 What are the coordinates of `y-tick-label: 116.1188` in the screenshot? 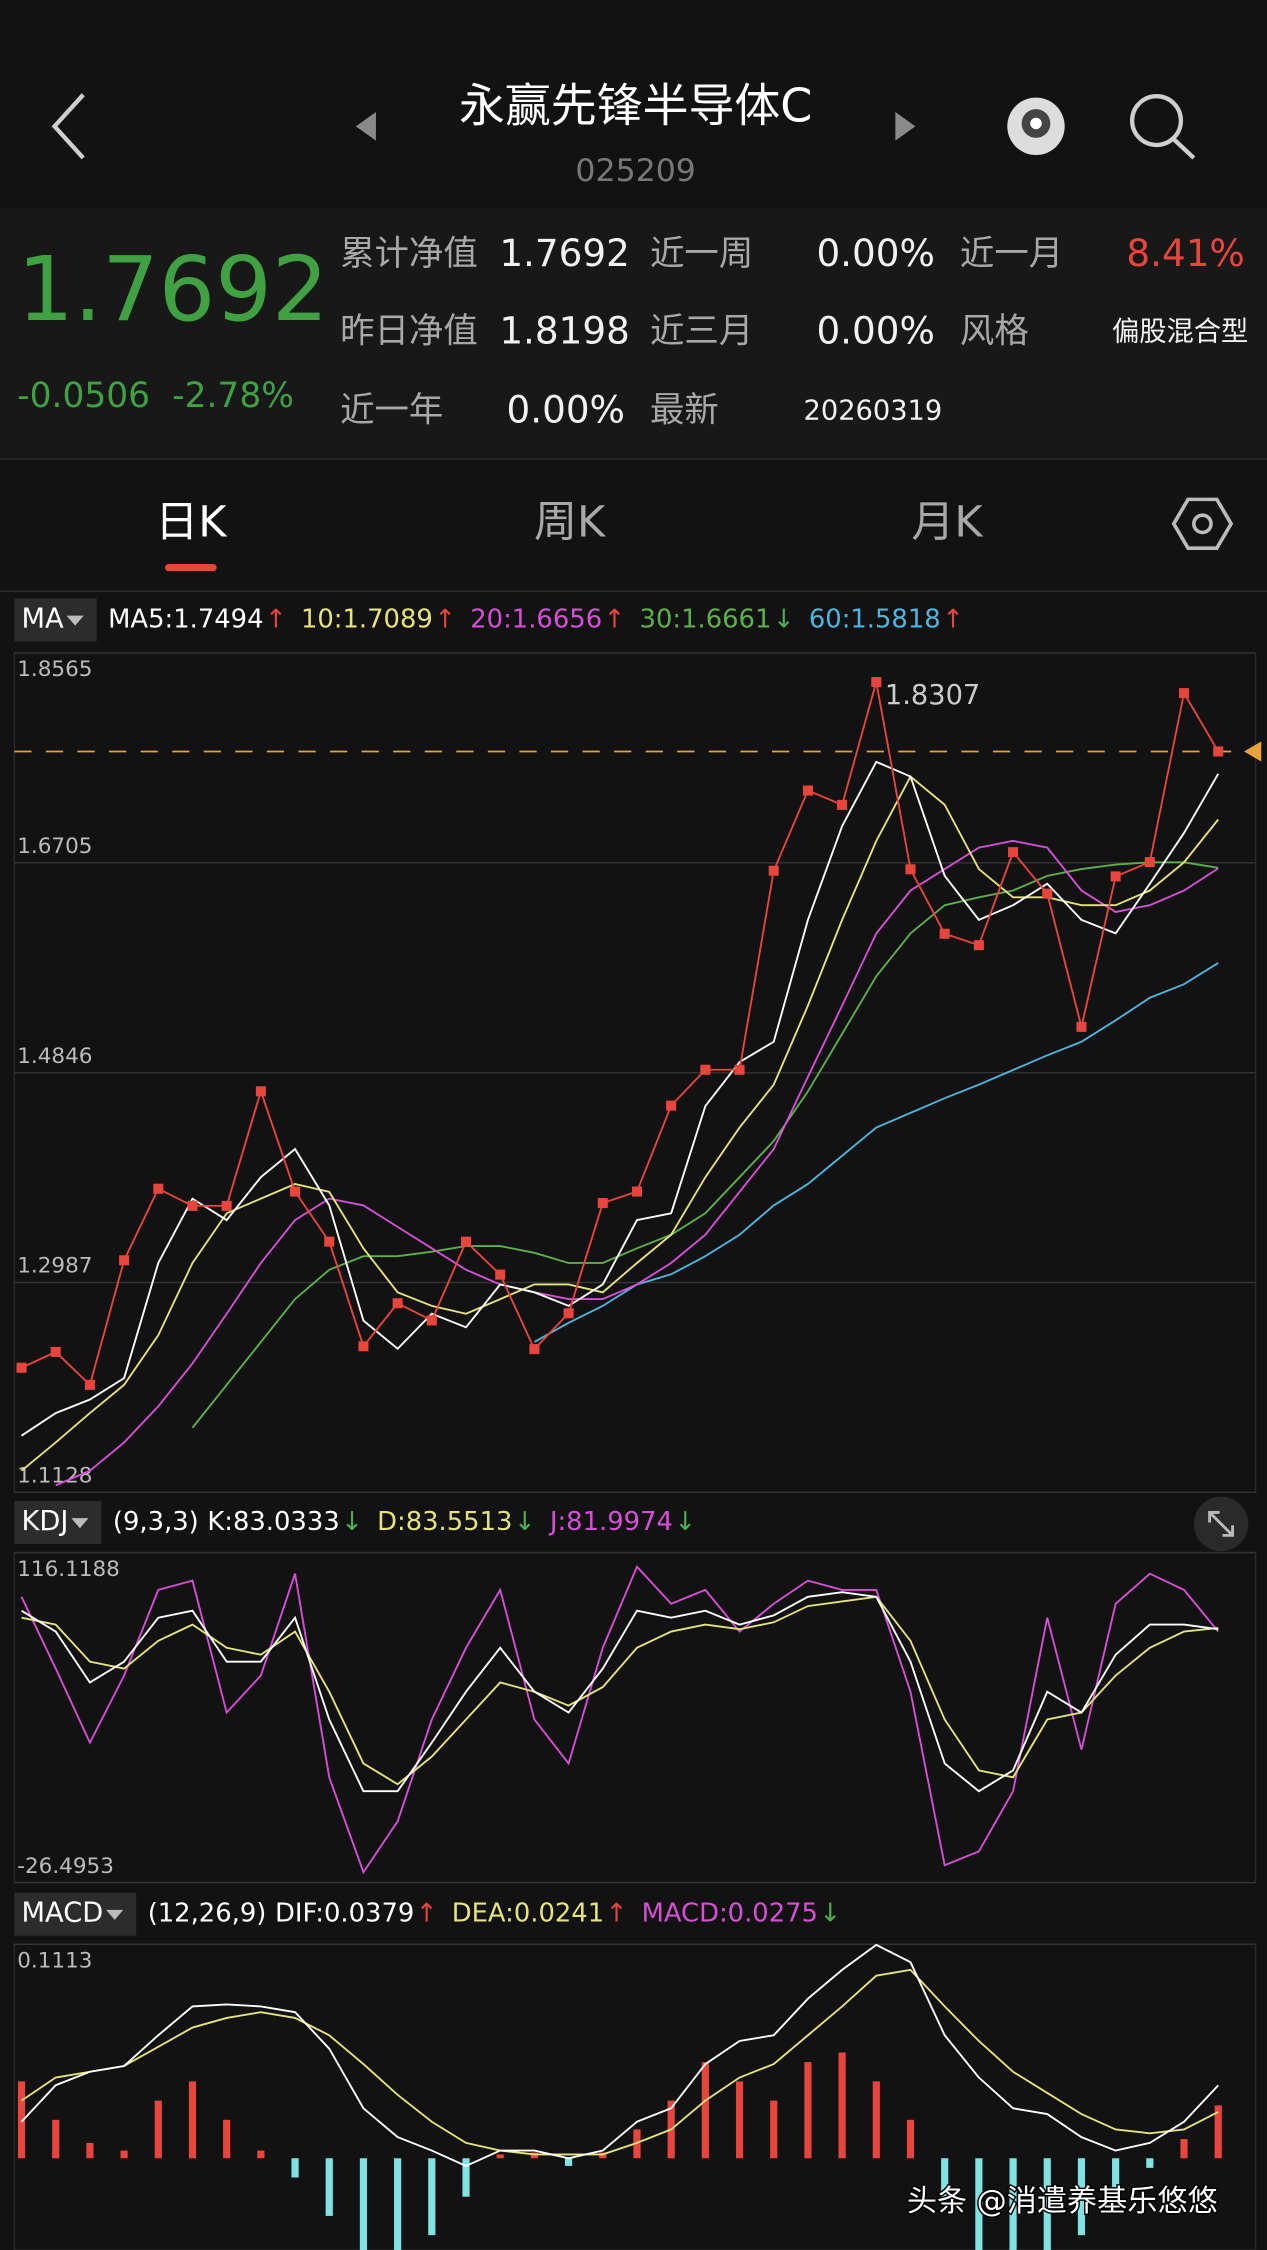 It's located at (68, 1569).